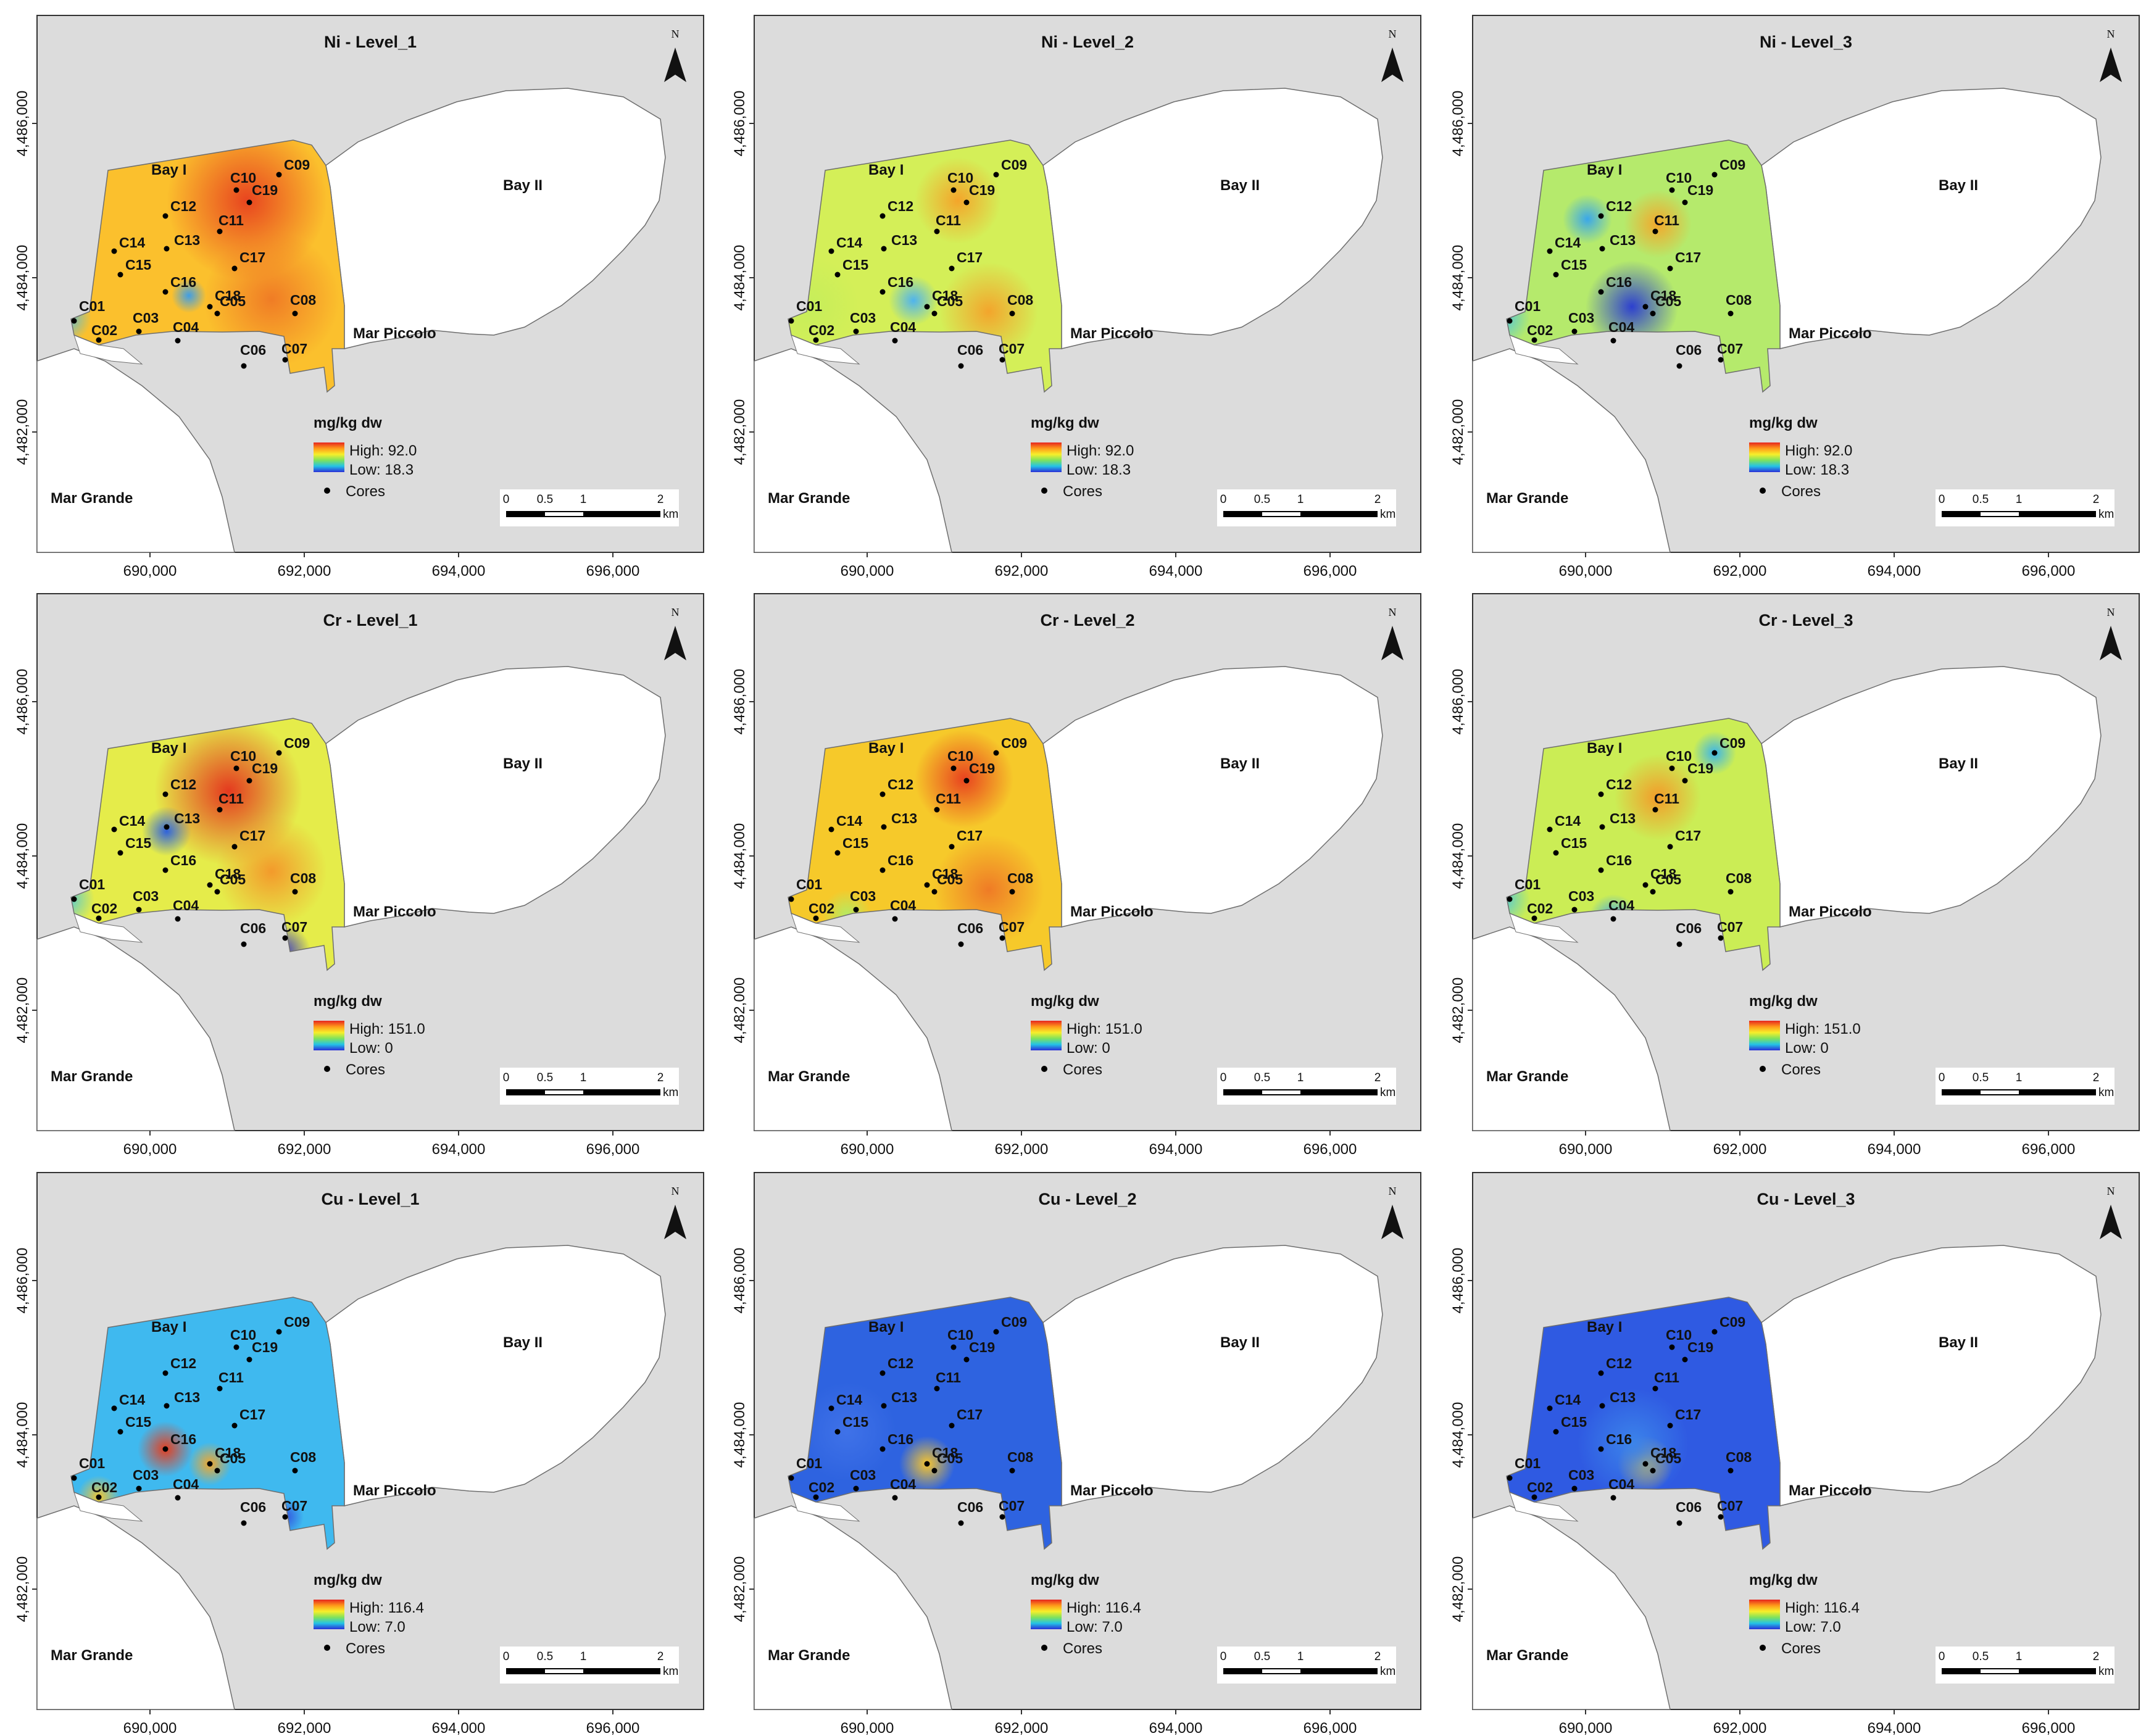 The height and width of the screenshot is (1736, 2154). Describe the element at coordinates (1083, 1648) in the screenshot. I see `legend-cores: Cores` at that location.